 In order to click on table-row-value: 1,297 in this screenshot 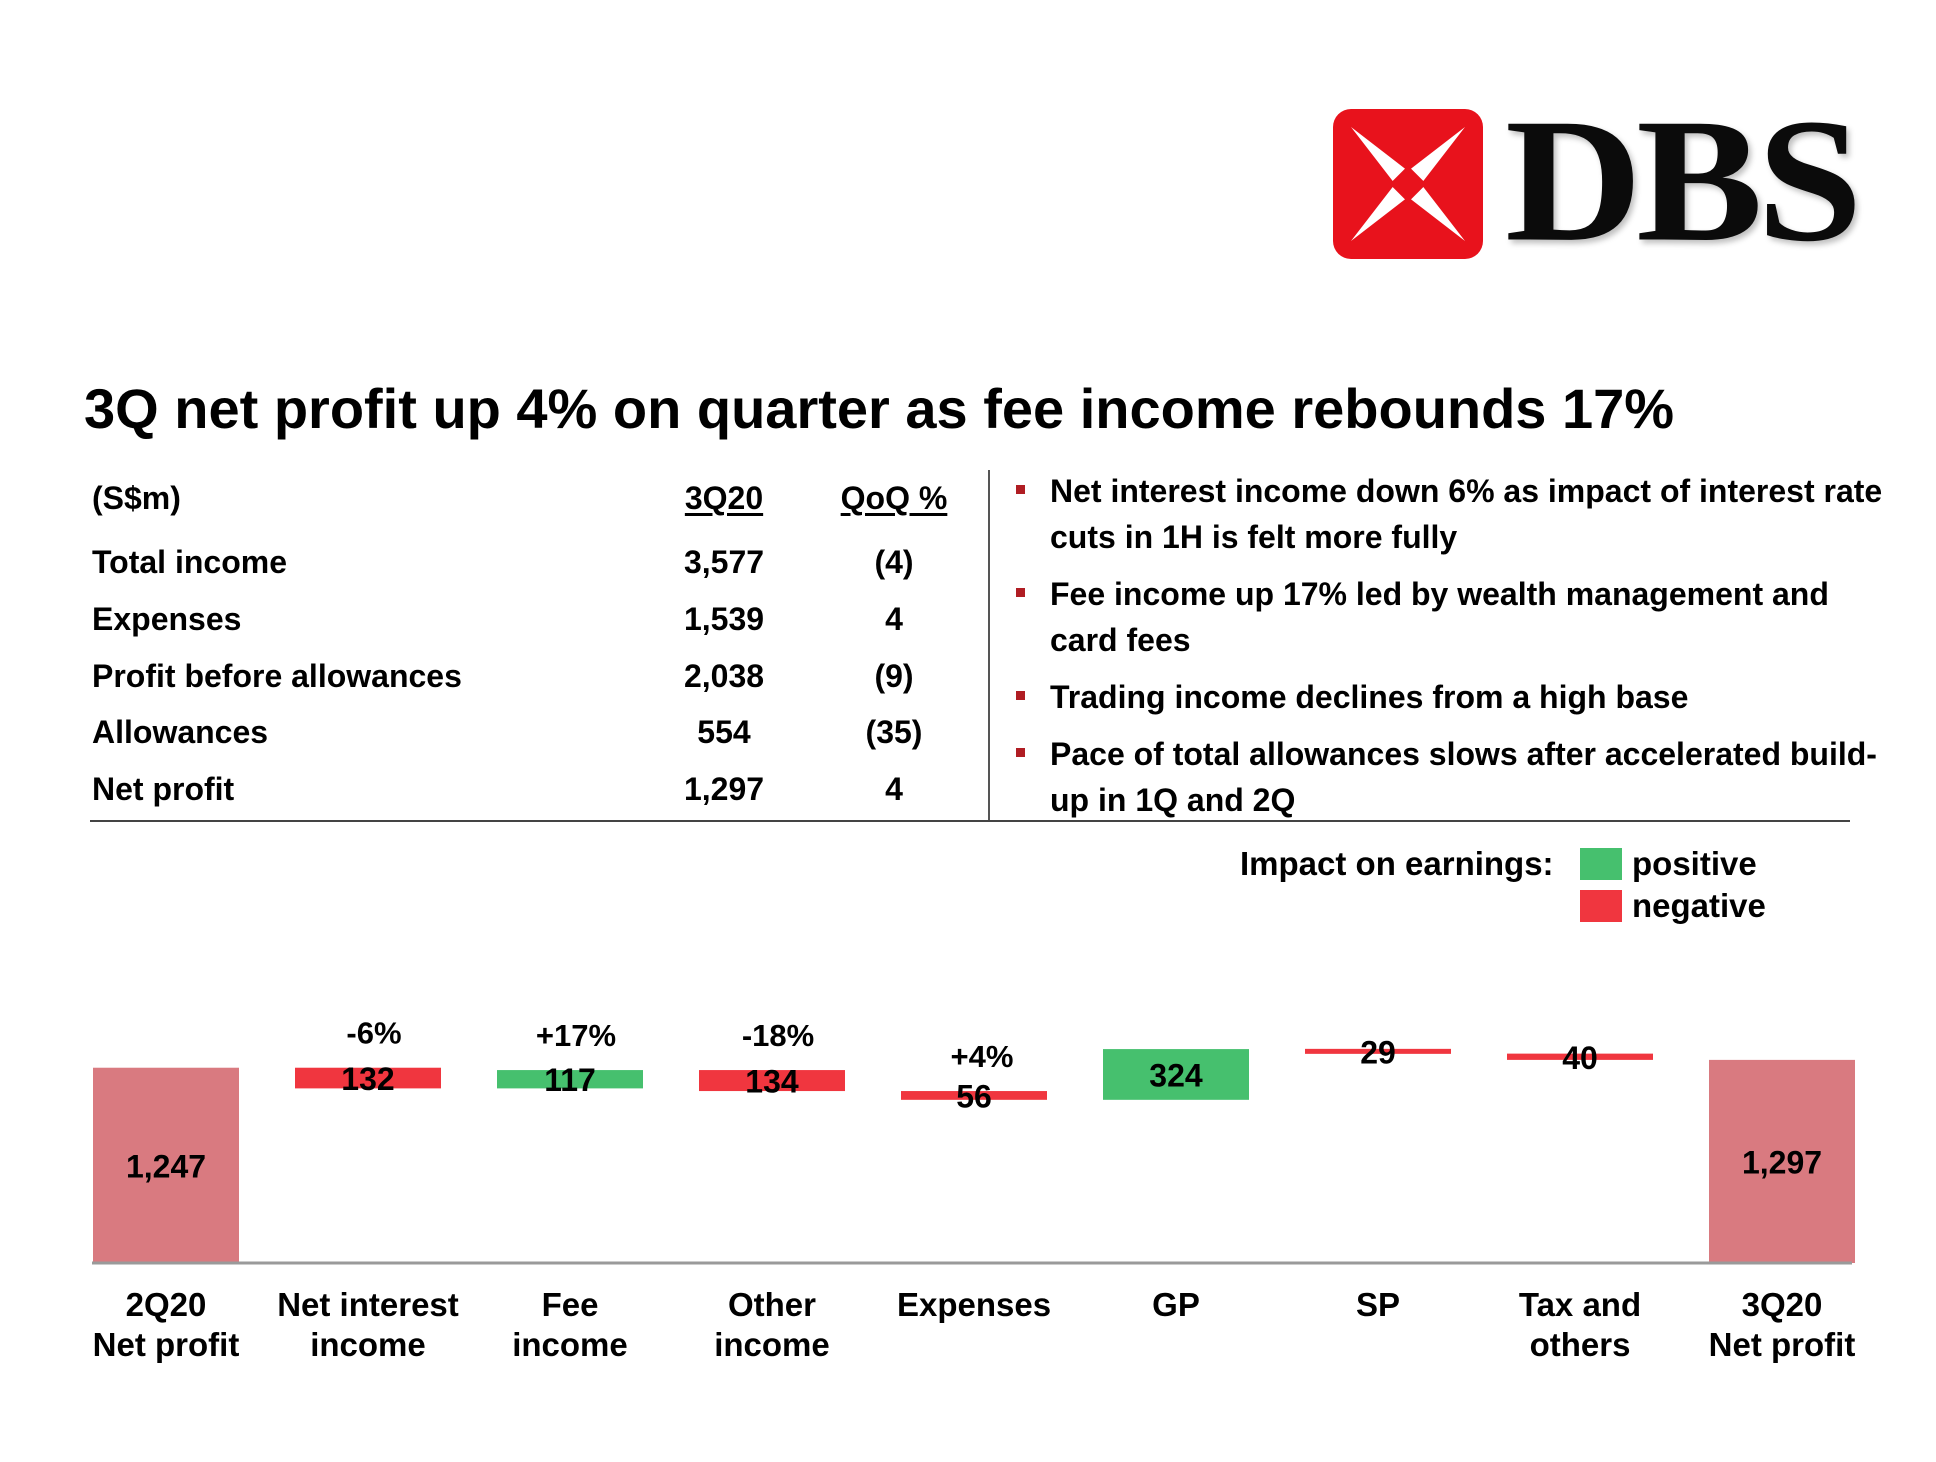, I will do `click(724, 789)`.